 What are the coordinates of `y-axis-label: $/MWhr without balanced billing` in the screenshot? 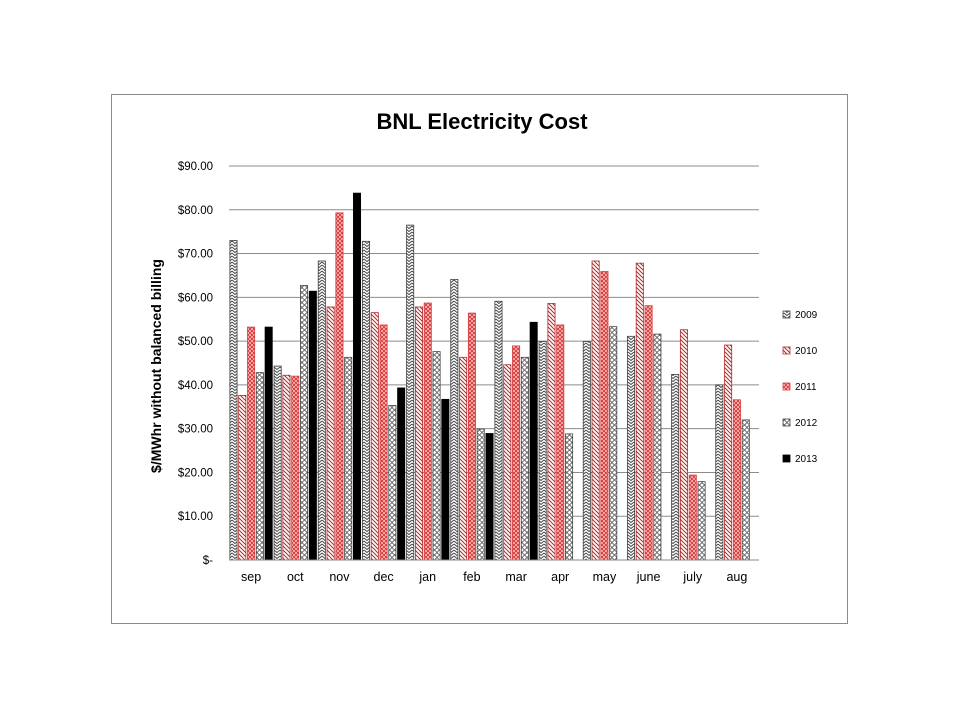 It's located at (156, 366).